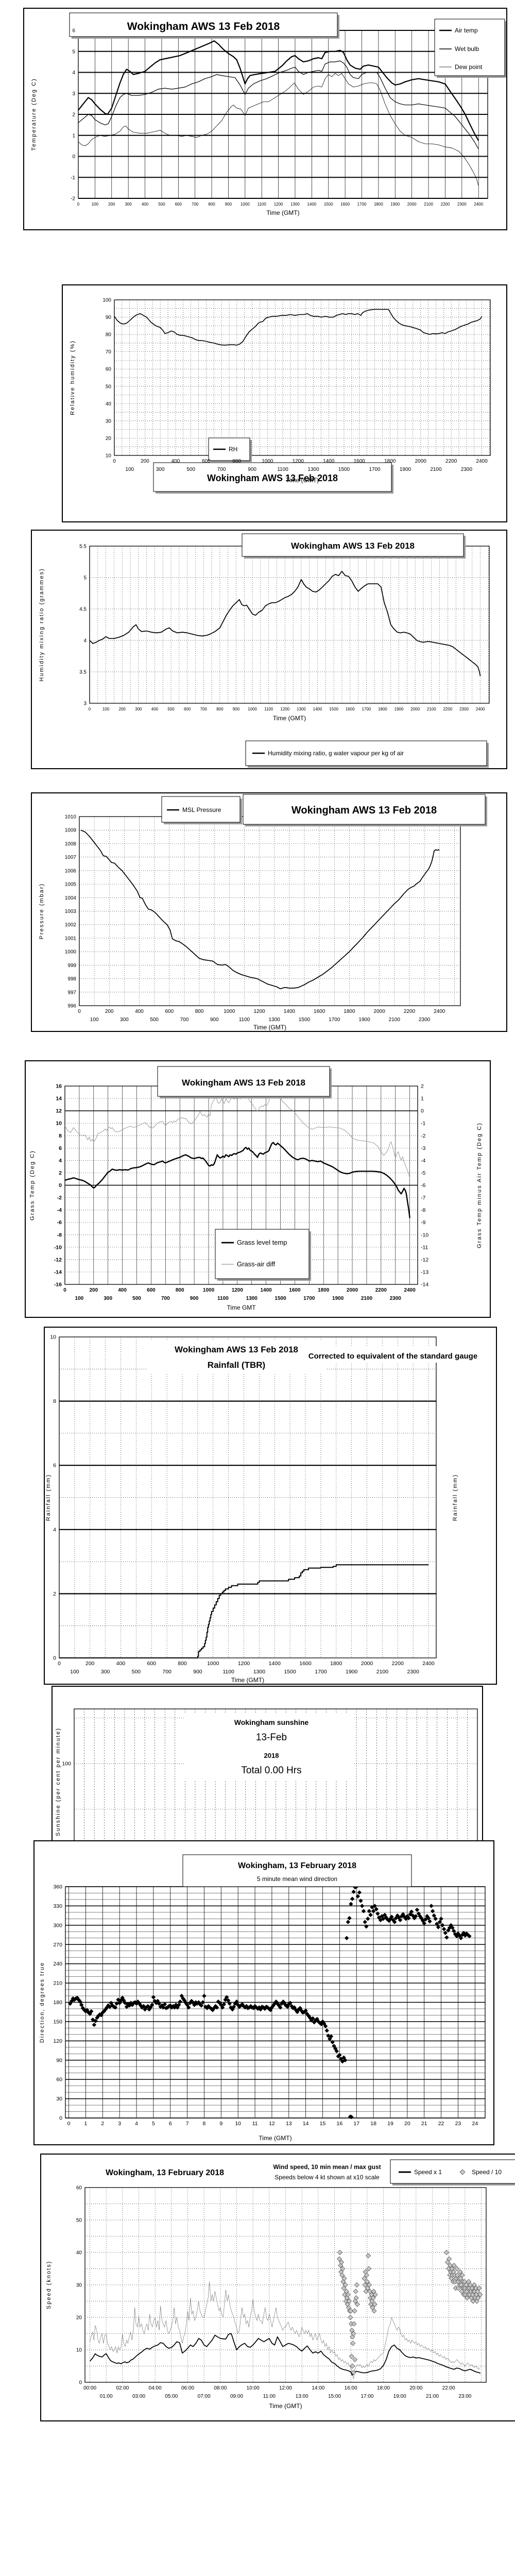 This screenshot has width=515, height=2576. Describe the element at coordinates (57, 1906) in the screenshot. I see `y-tick-label: 330` at that location.